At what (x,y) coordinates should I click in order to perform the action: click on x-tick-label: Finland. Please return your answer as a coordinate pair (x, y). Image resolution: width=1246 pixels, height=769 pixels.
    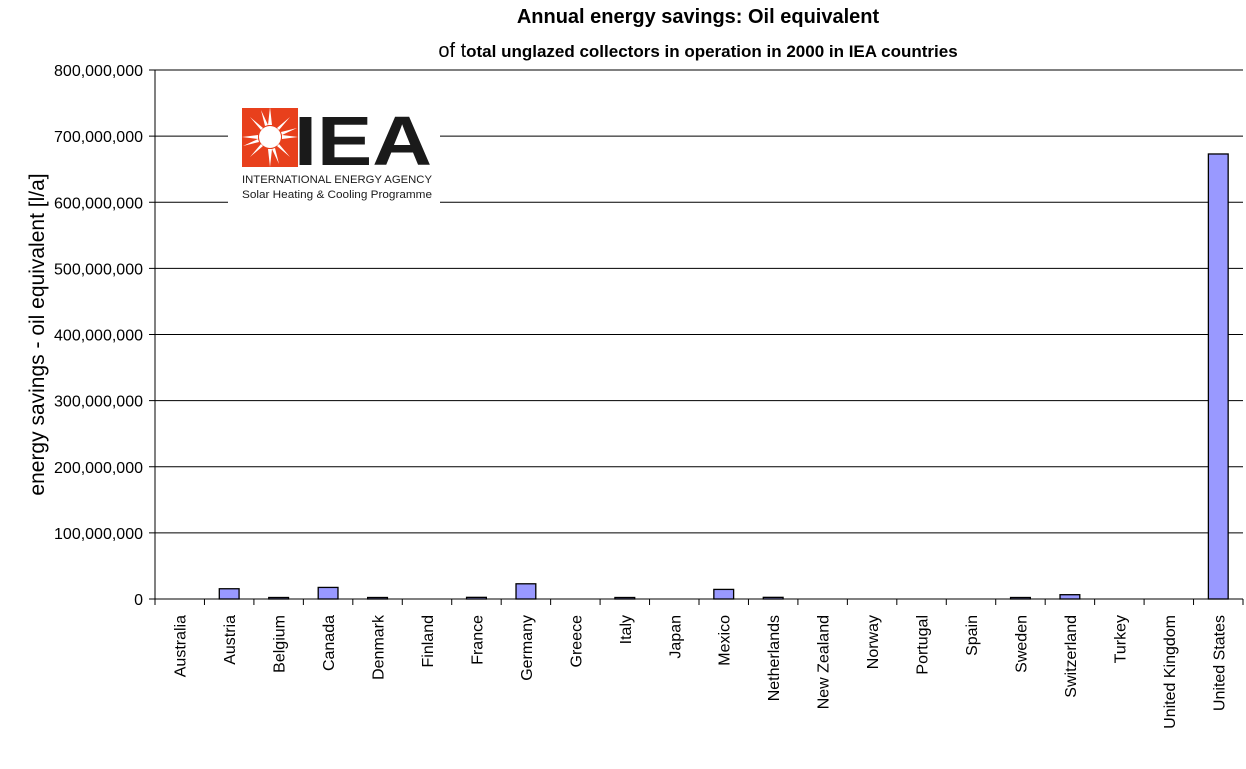
    Looking at the image, I should click on (428, 641).